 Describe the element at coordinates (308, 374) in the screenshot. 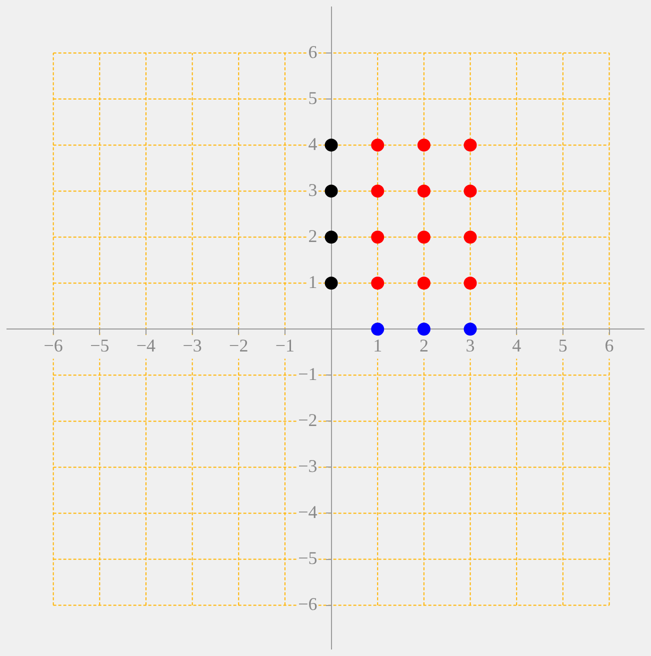

I see `y-tick-label: −1` at that location.